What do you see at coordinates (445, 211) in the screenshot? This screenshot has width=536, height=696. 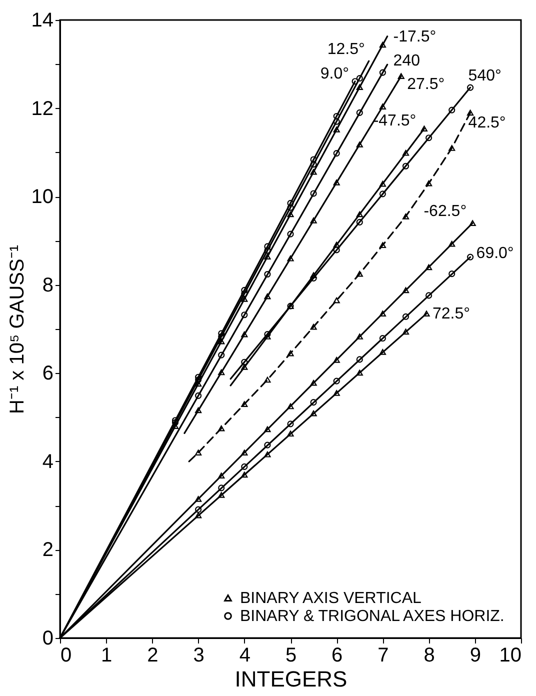 I see `series-label: -62.5°` at bounding box center [445, 211].